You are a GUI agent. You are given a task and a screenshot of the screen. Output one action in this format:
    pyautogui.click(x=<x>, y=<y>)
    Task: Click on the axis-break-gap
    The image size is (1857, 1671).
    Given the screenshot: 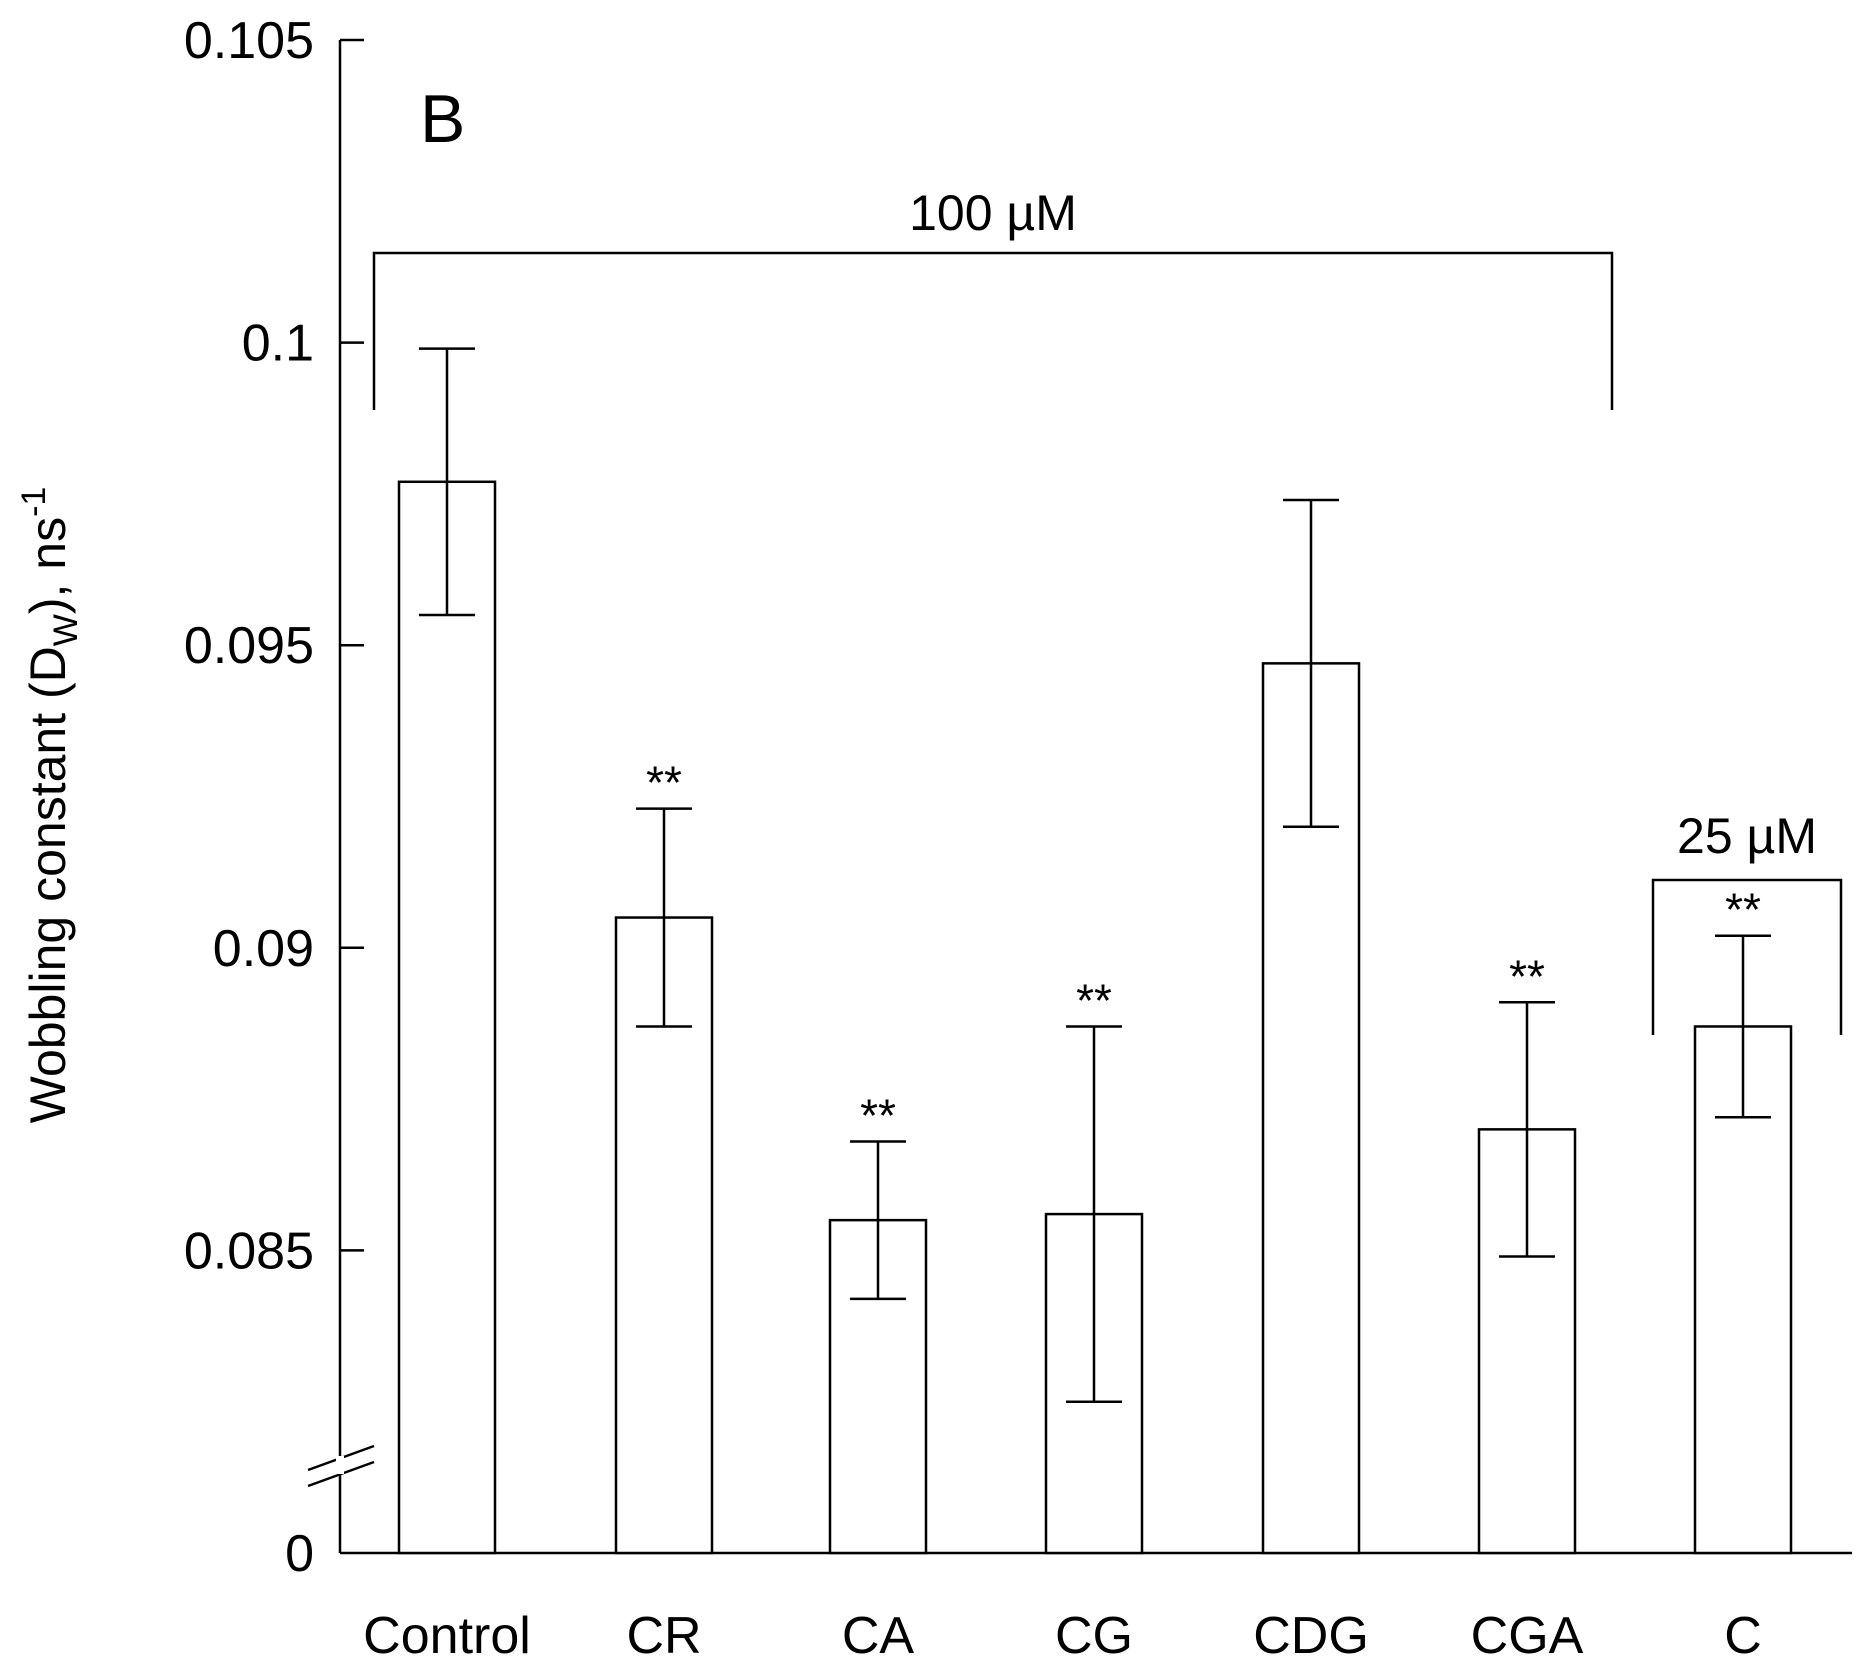 What is the action you would take?
    pyautogui.click(x=340, y=1465)
    